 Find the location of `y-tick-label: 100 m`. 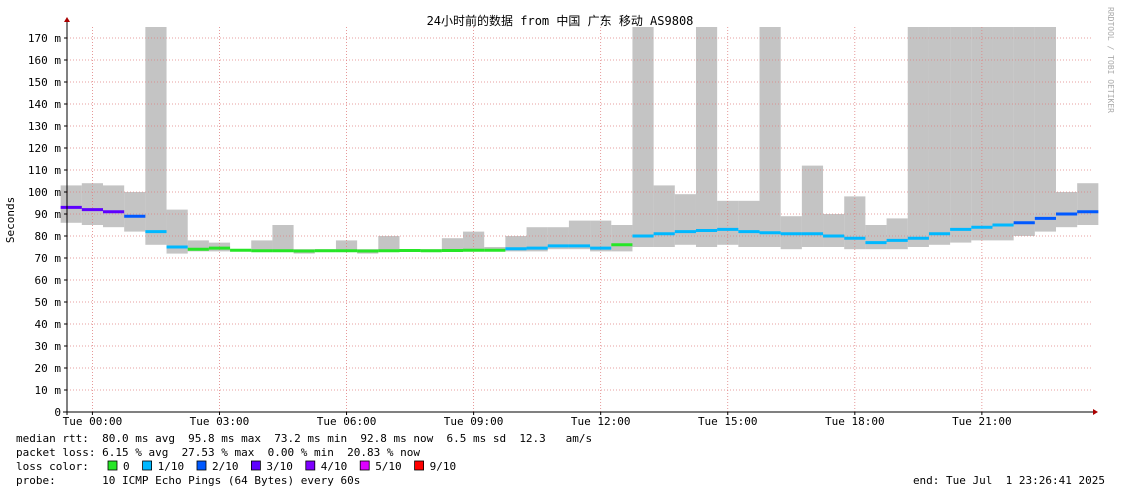

y-tick-label: 100 m is located at coordinates (44, 192).